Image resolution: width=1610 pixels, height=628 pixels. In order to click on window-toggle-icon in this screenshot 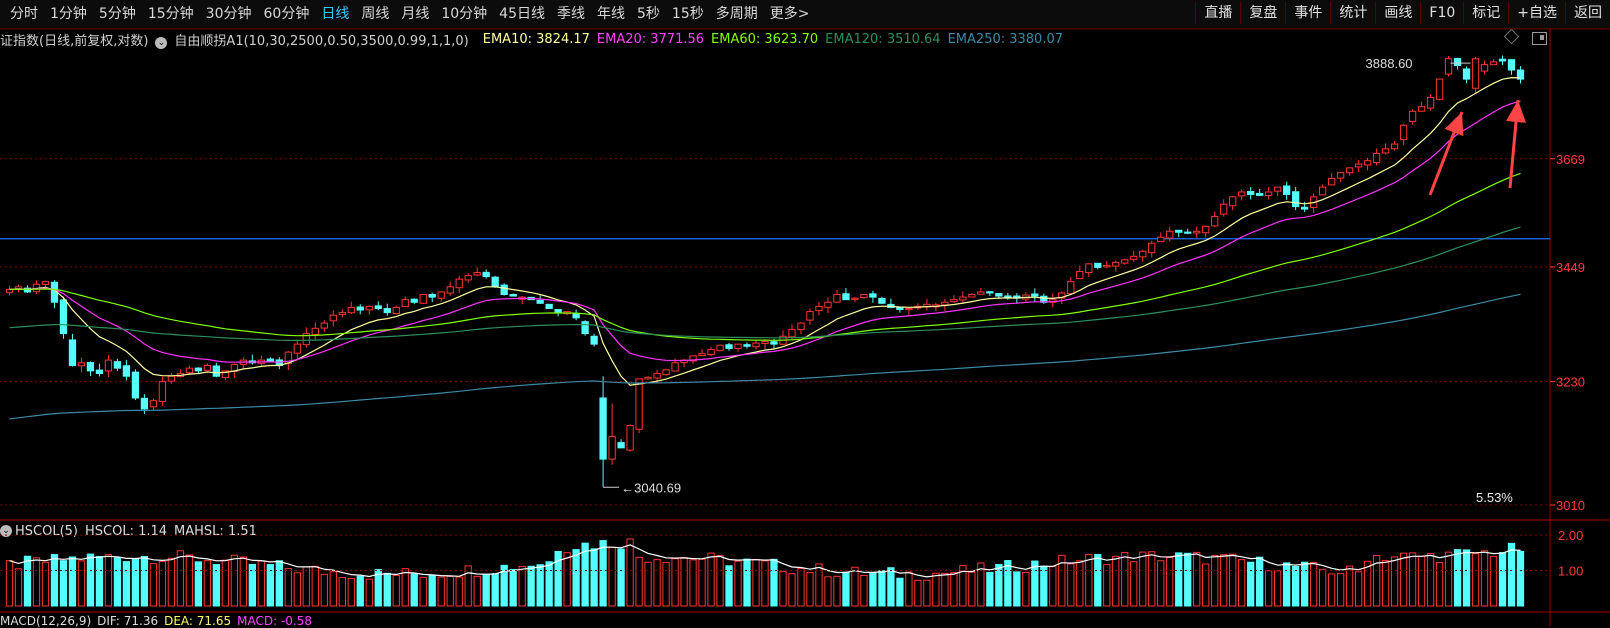, I will do `click(1539, 38)`.